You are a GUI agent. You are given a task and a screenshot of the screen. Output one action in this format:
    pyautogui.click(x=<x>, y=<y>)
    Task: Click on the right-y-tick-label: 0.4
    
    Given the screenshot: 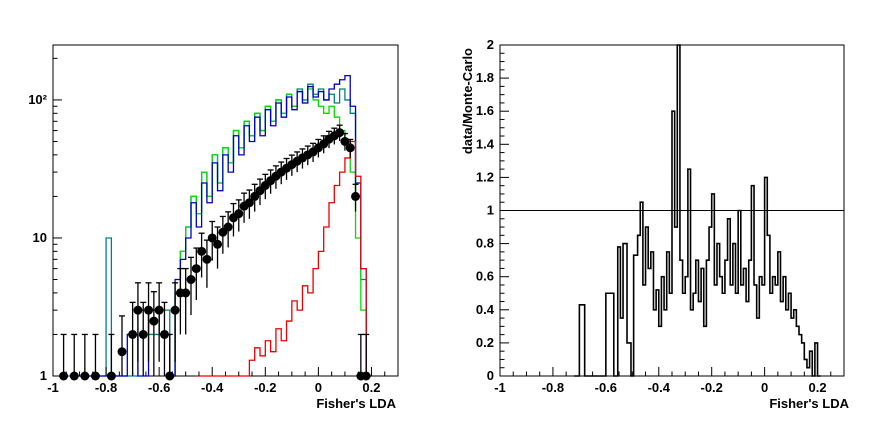 What is the action you would take?
    pyautogui.click(x=485, y=309)
    